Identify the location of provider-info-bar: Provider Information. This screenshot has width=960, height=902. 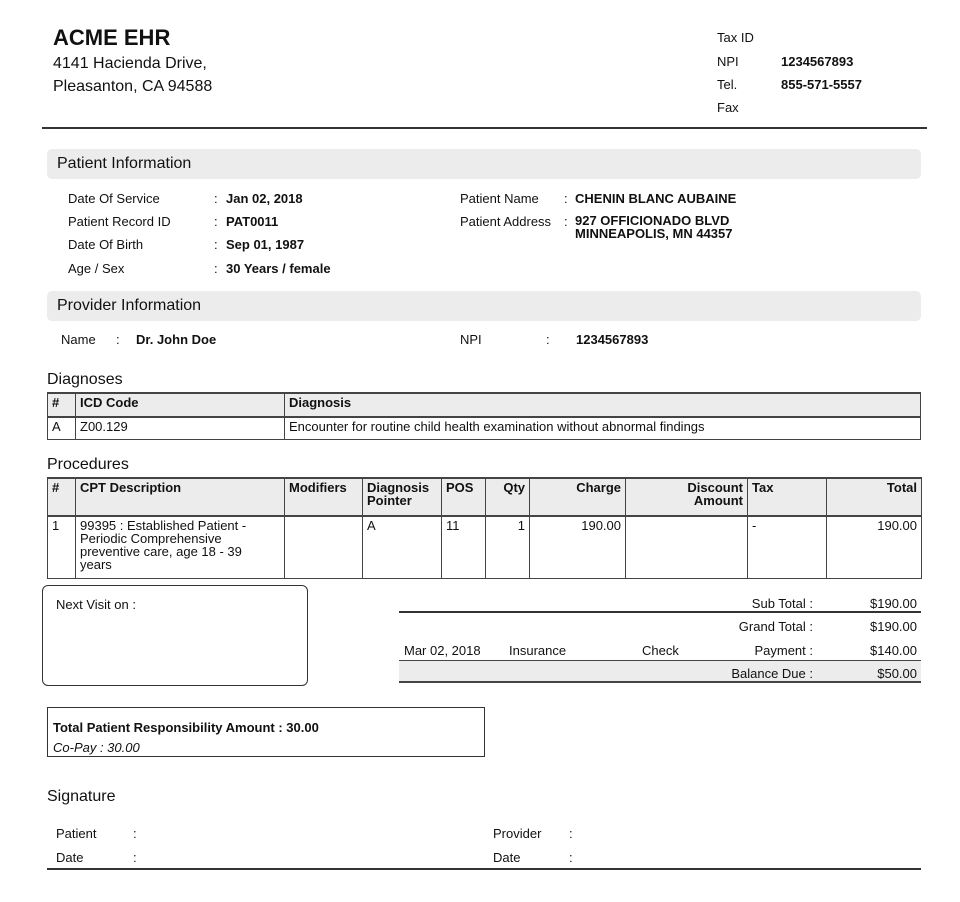
(484, 306).